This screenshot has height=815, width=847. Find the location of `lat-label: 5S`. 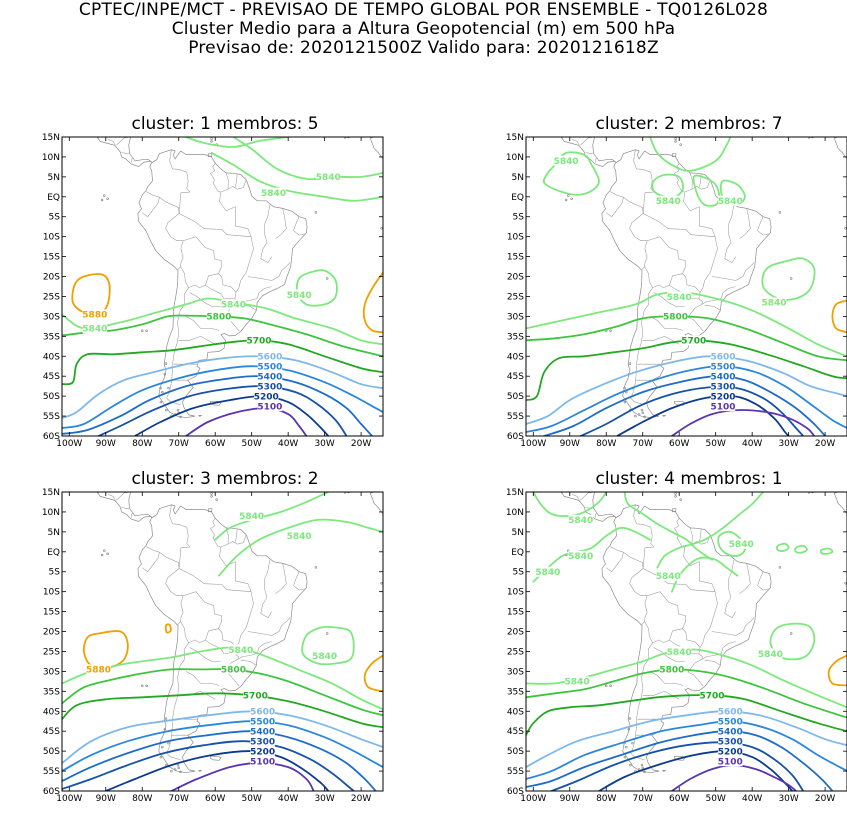

lat-label: 5S is located at coordinates (55, 573).